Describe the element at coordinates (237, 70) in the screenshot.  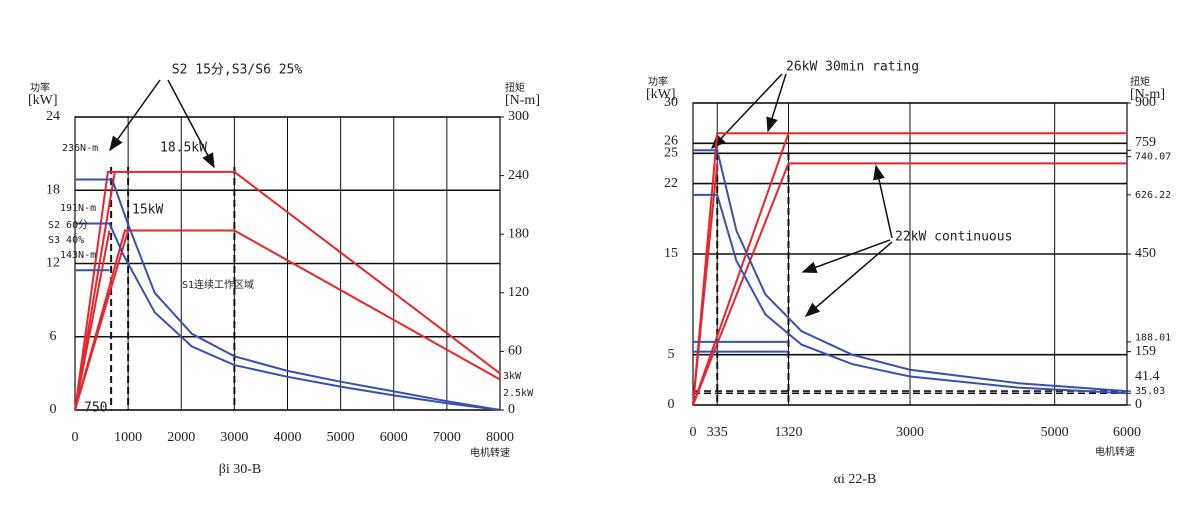
I see `annotation: S2 15分,S3/S6 25%` at that location.